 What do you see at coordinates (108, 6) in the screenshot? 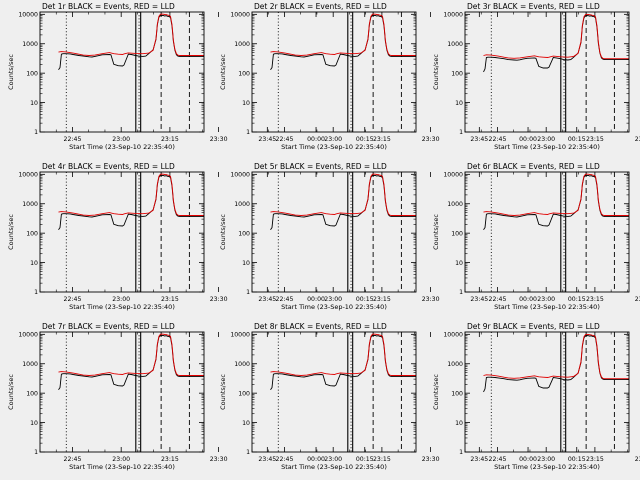
I see `panel-title: Det 1r BLACK = Events, RED = LLD` at bounding box center [108, 6].